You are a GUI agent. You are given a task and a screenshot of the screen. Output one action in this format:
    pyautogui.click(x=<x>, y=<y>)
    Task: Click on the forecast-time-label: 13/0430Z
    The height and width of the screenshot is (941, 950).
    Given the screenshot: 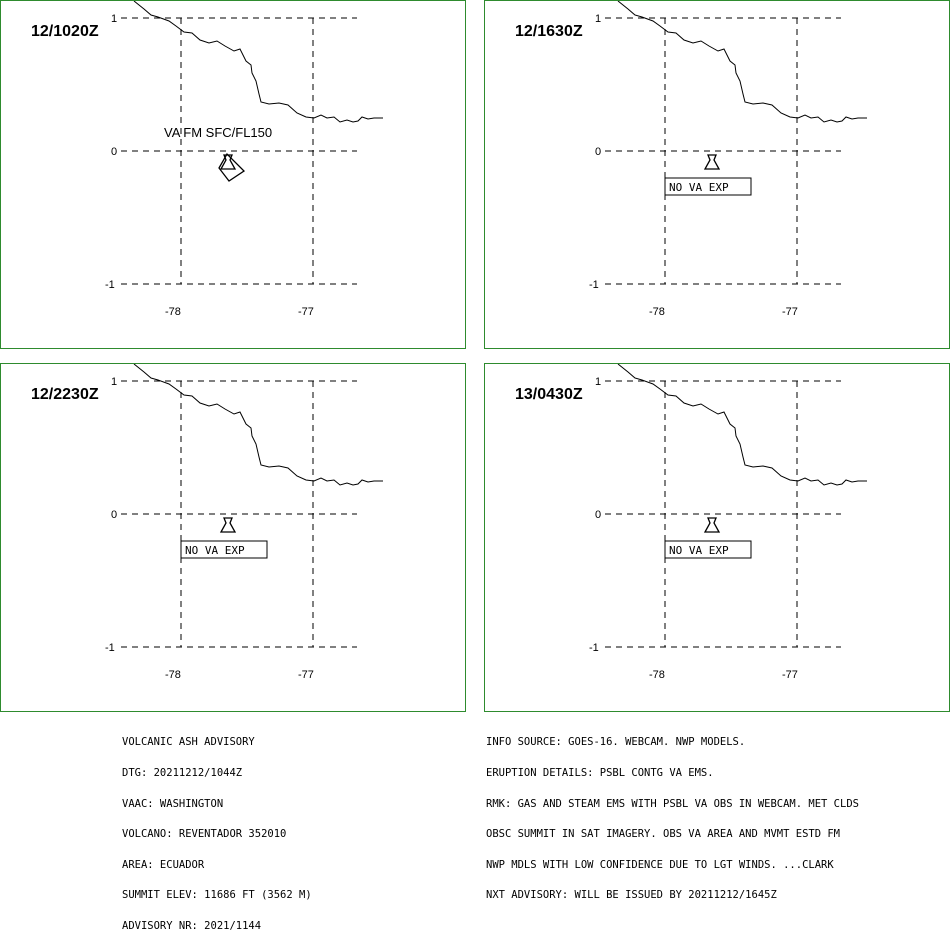 What is the action you would take?
    pyautogui.click(x=549, y=394)
    